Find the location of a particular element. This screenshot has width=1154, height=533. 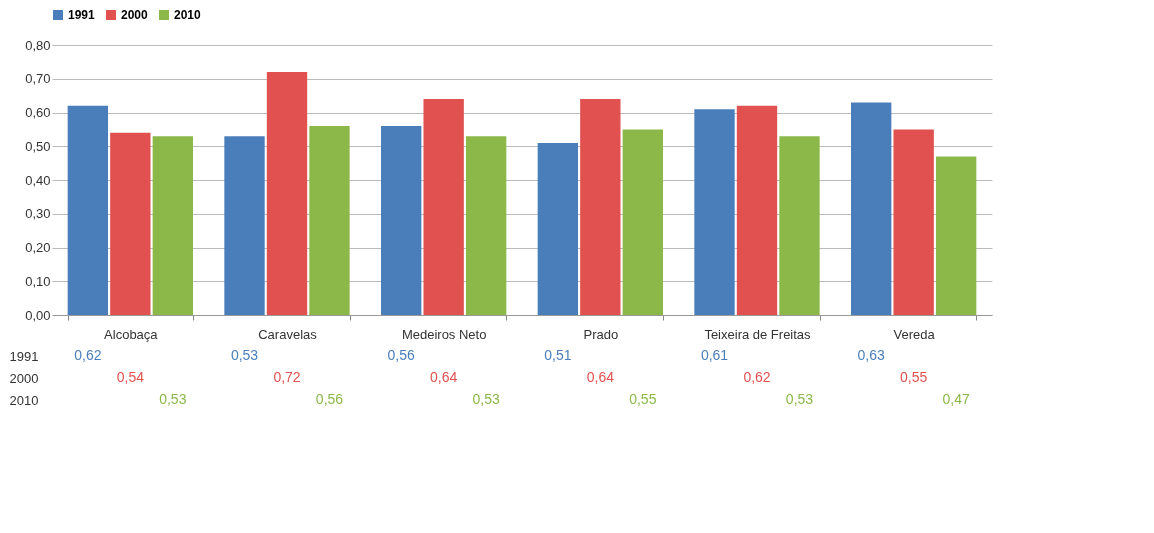

data-label: 0,63 is located at coordinates (871, 355).